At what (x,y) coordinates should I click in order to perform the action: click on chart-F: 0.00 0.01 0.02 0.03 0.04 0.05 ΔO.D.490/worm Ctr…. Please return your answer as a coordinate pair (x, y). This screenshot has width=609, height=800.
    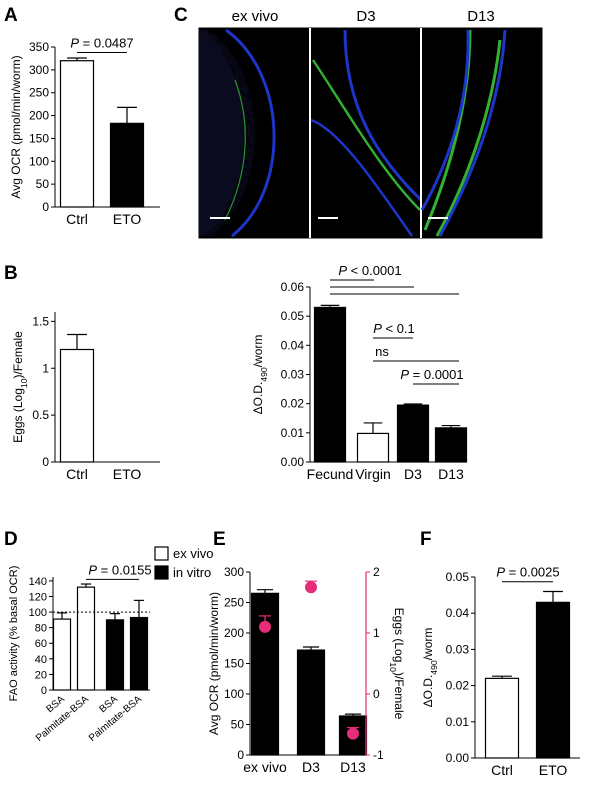
    Looking at the image, I should click on (500, 671).